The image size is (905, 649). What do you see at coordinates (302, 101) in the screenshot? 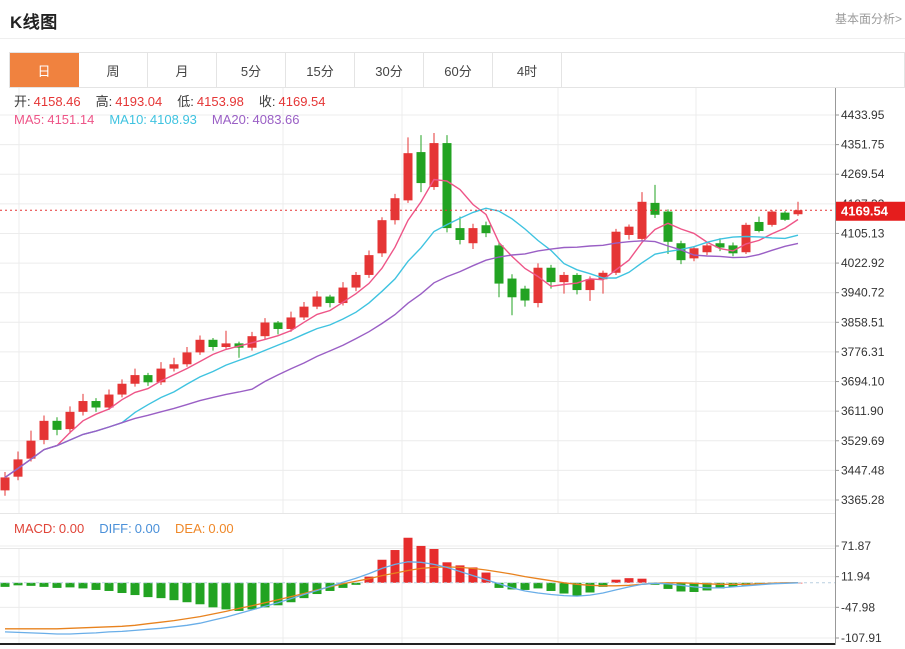
I see `ohlc-close-value: 4169.54` at bounding box center [302, 101].